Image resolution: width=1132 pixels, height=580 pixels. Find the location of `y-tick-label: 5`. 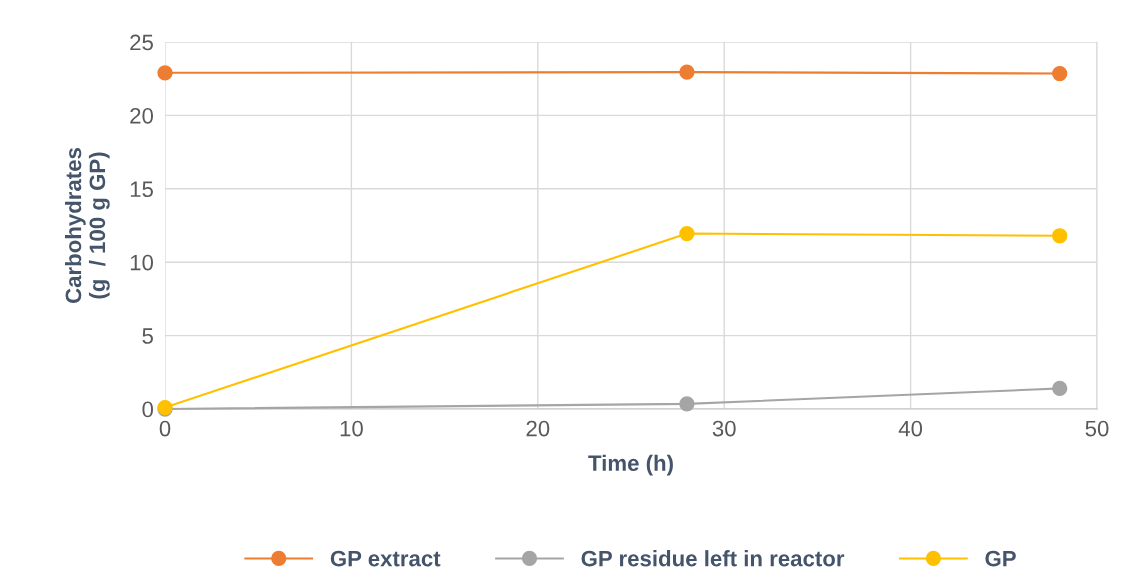

y-tick-label: 5 is located at coordinates (147, 336).